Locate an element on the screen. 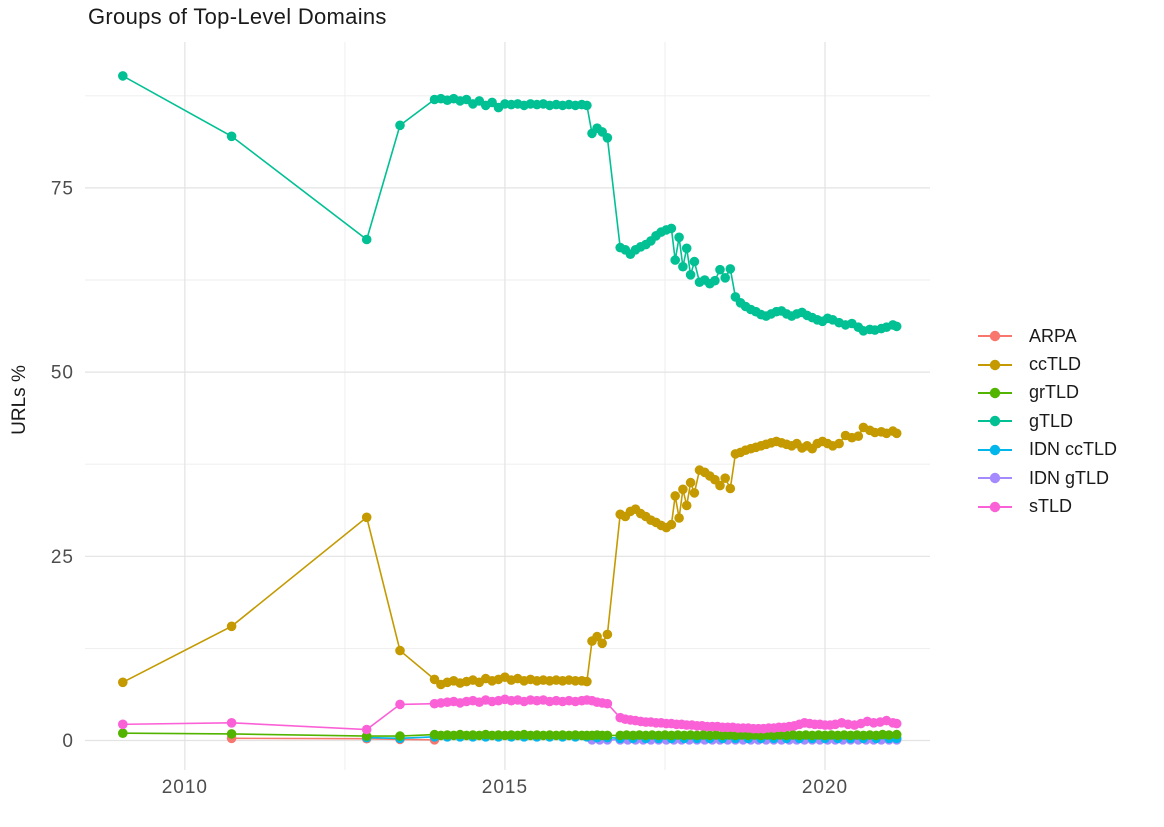 The height and width of the screenshot is (827, 1164). legend-label: sTLD is located at coordinates (1051, 506).